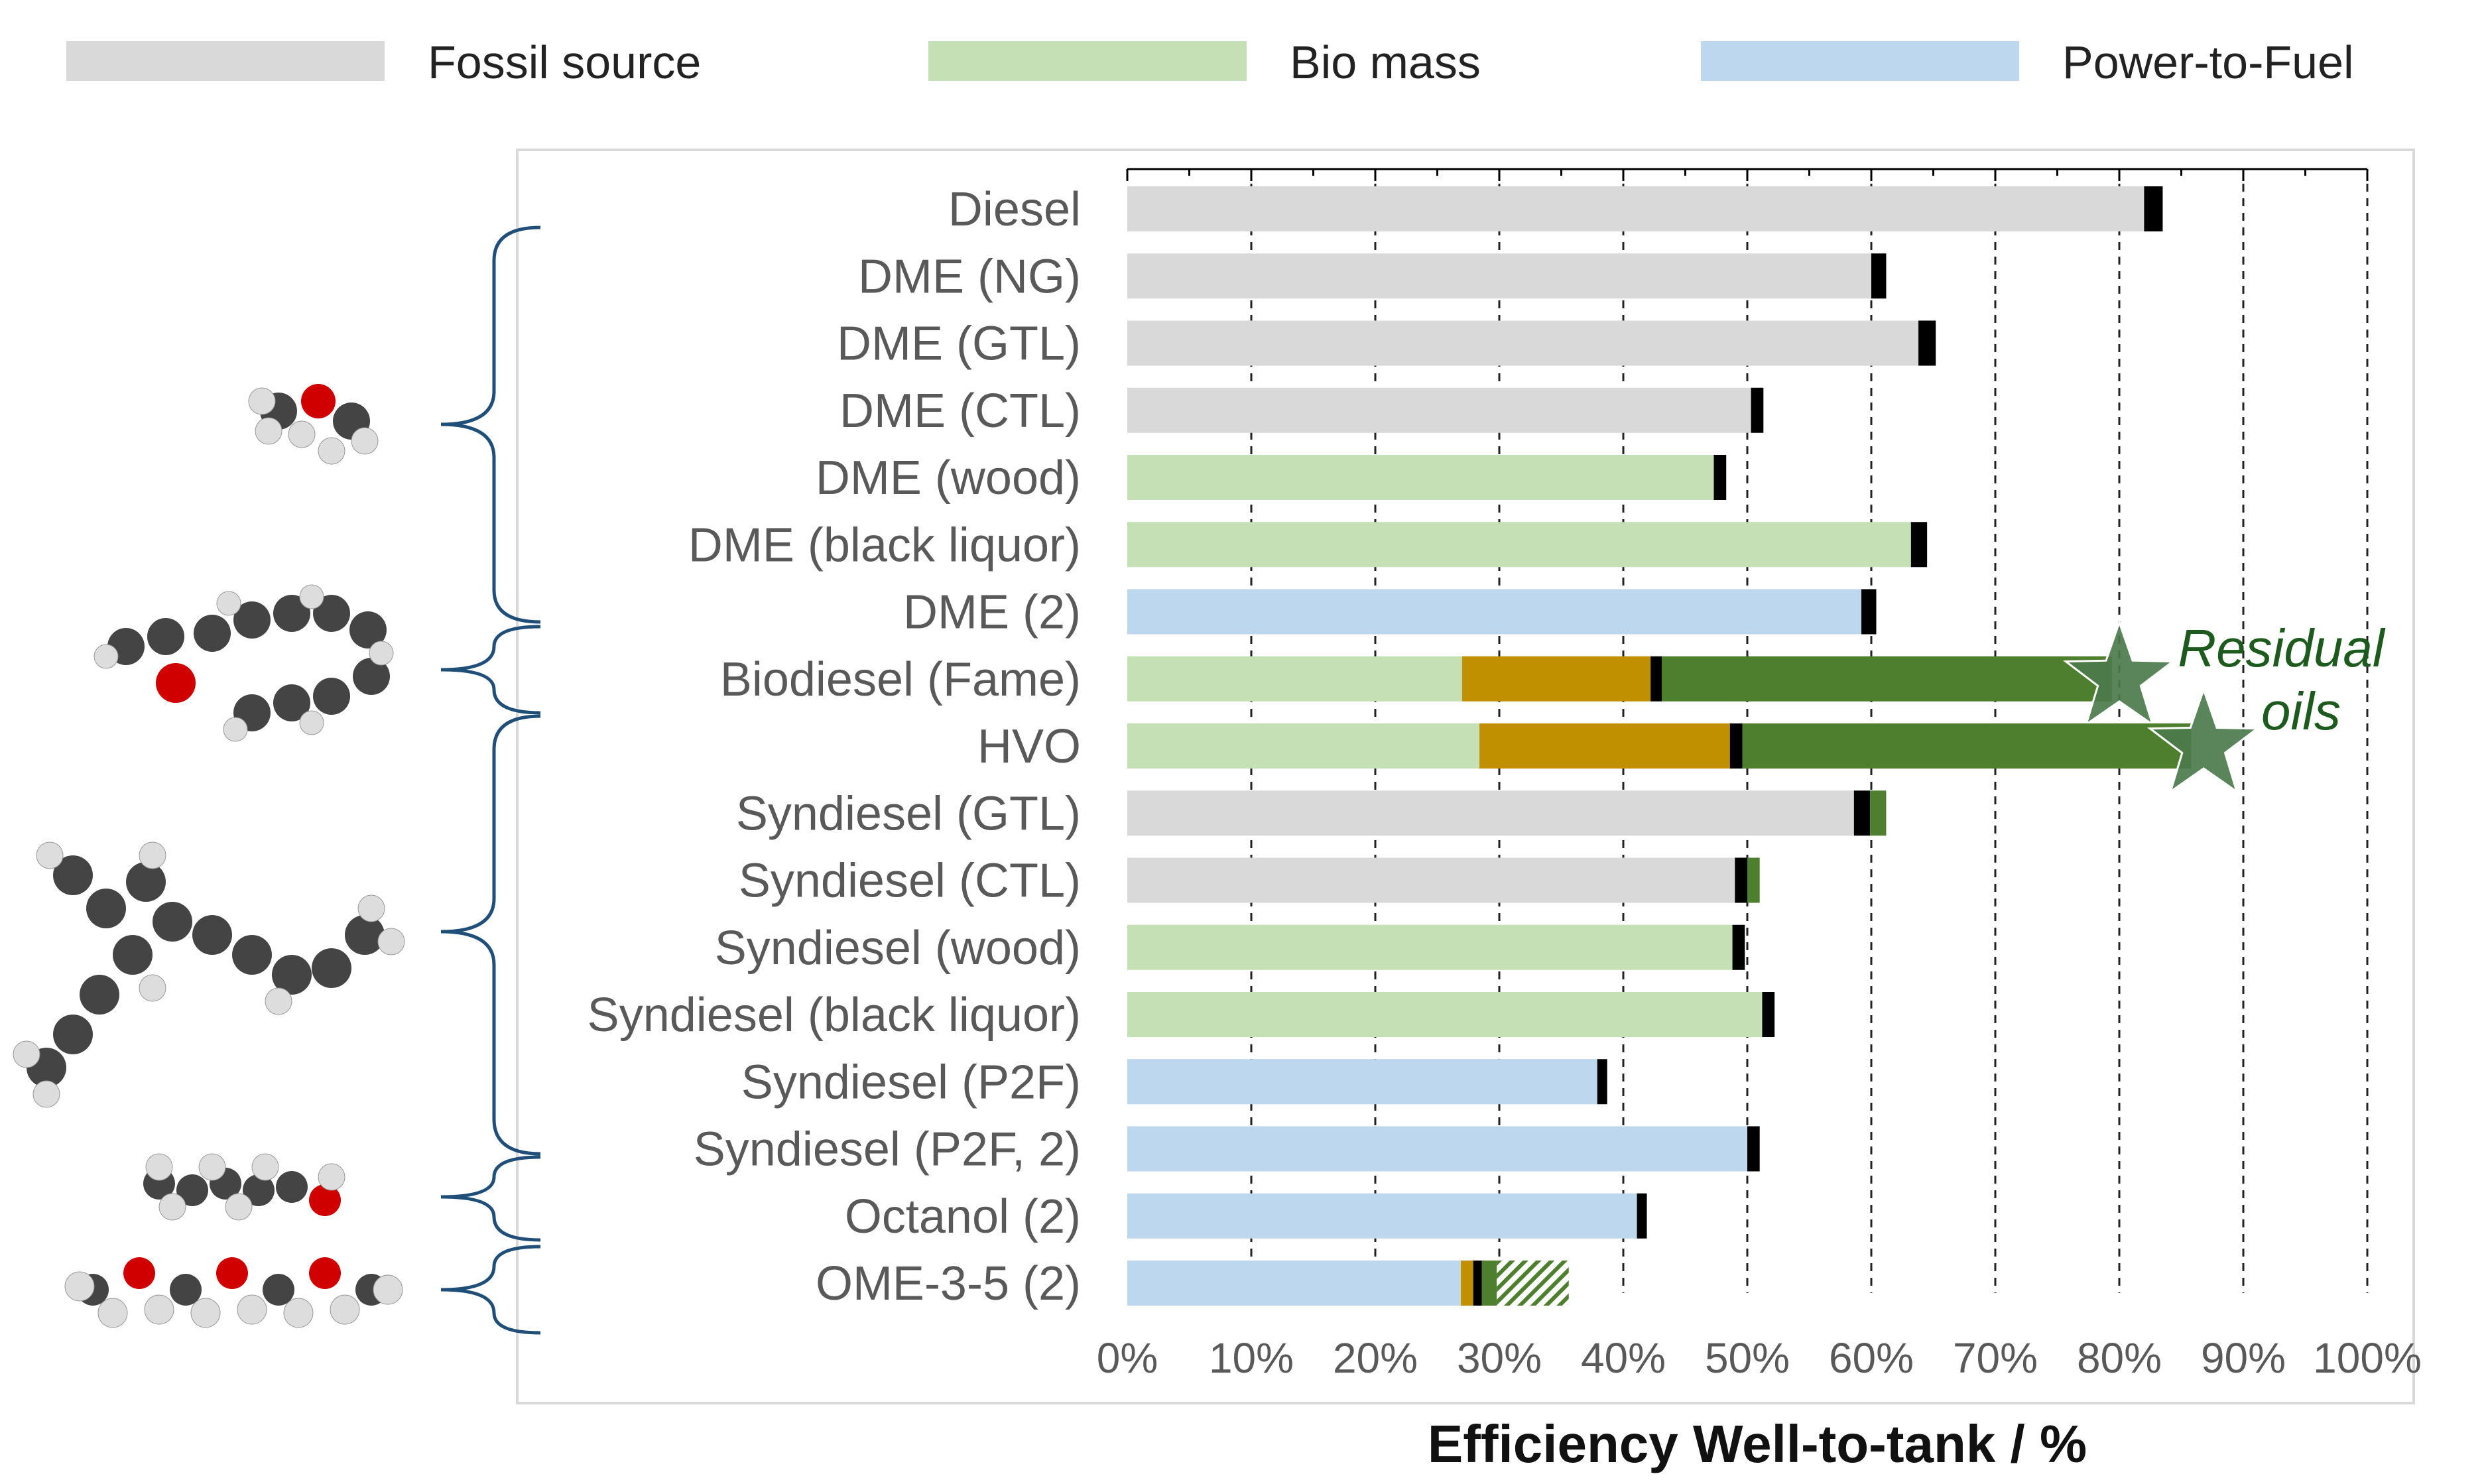  Describe the element at coordinates (963, 1216) in the screenshot. I see `category-label: Octanol (2)` at that location.